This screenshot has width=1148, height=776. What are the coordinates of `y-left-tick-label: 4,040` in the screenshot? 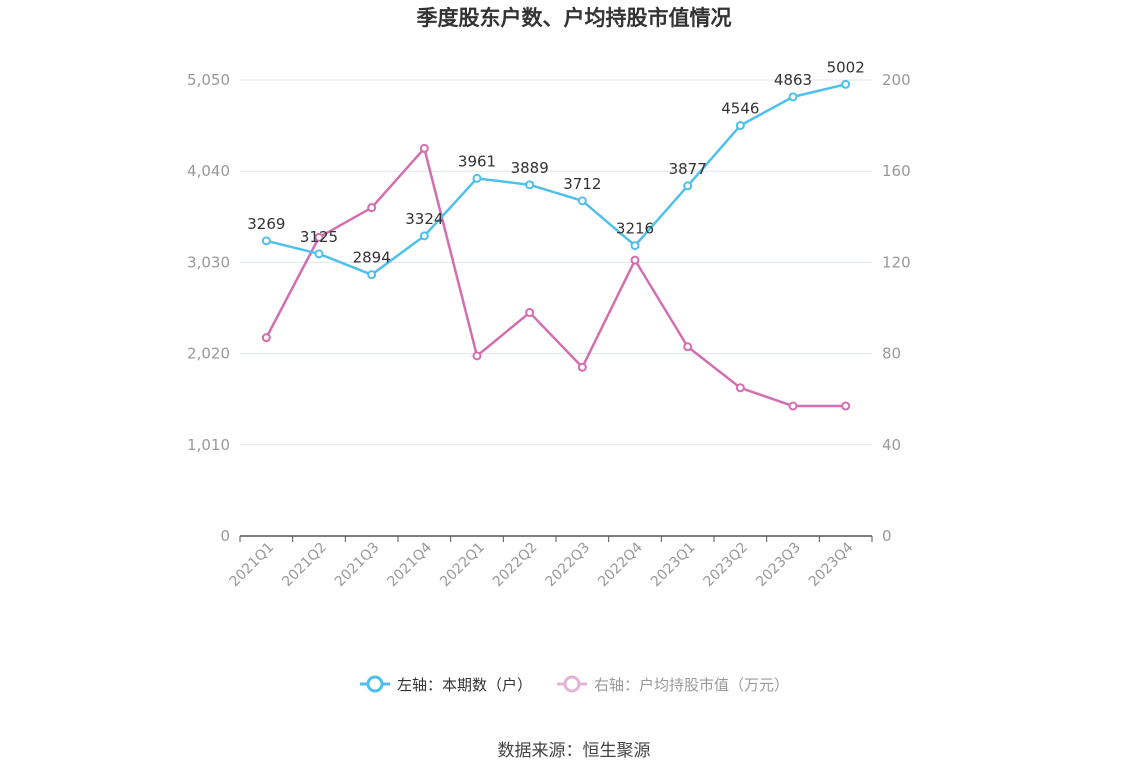 It's located at (208, 171).